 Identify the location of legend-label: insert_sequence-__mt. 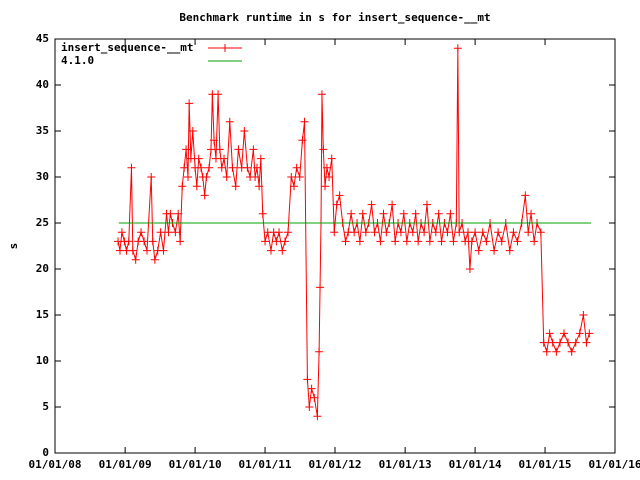
(127, 47).